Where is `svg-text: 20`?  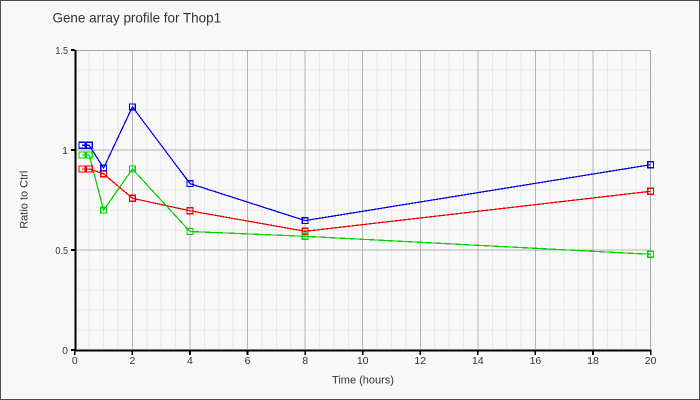 svg-text: 20 is located at coordinates (651, 361).